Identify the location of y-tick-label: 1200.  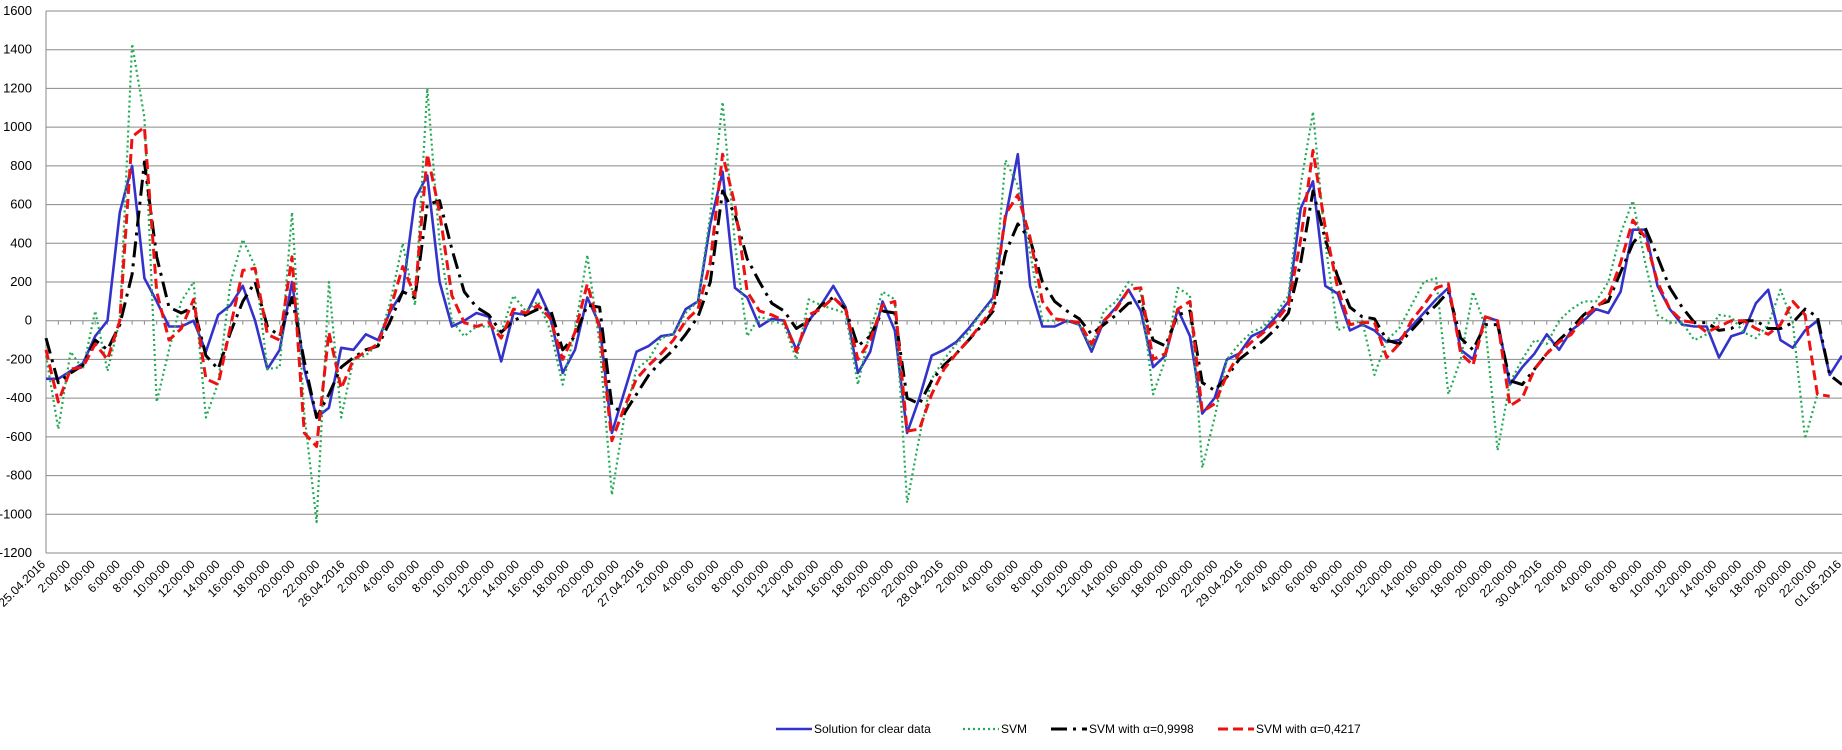
(17, 87).